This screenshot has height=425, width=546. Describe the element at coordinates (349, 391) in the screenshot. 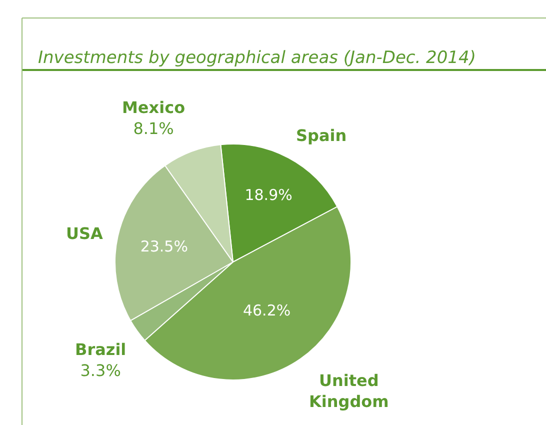

I see `slice-label: United Kingdom` at that location.